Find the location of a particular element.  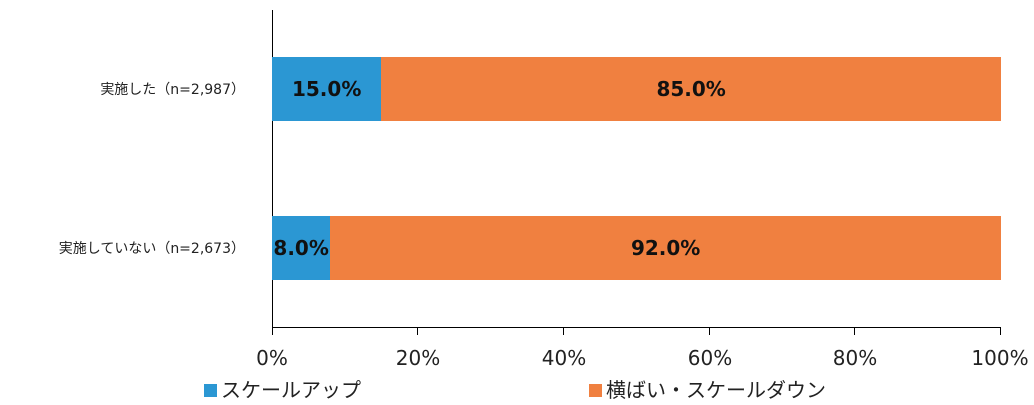

bar-segment-scale-up: 8.0% is located at coordinates (301, 248).